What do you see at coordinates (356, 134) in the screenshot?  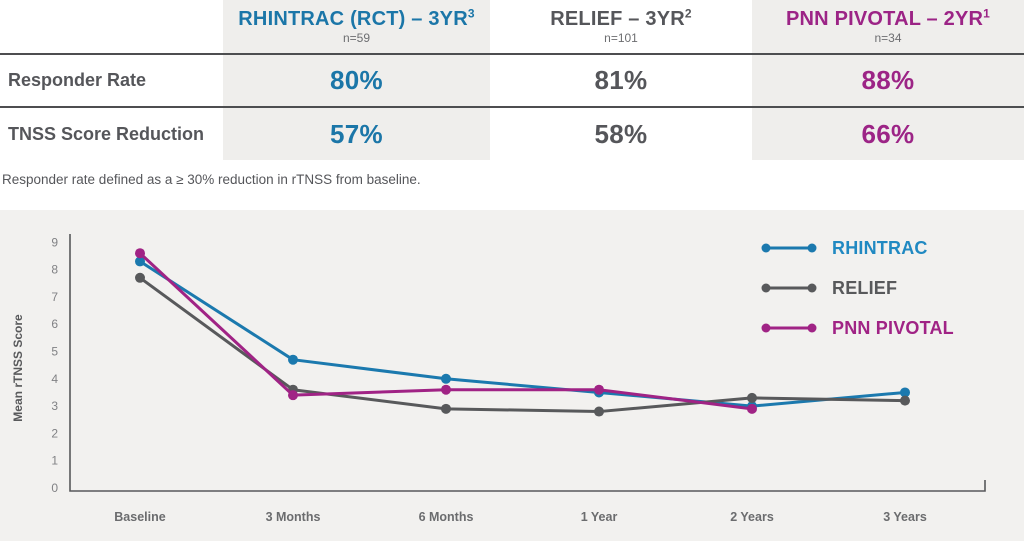 I see `tnss-reduction-rhintrac: 57%` at bounding box center [356, 134].